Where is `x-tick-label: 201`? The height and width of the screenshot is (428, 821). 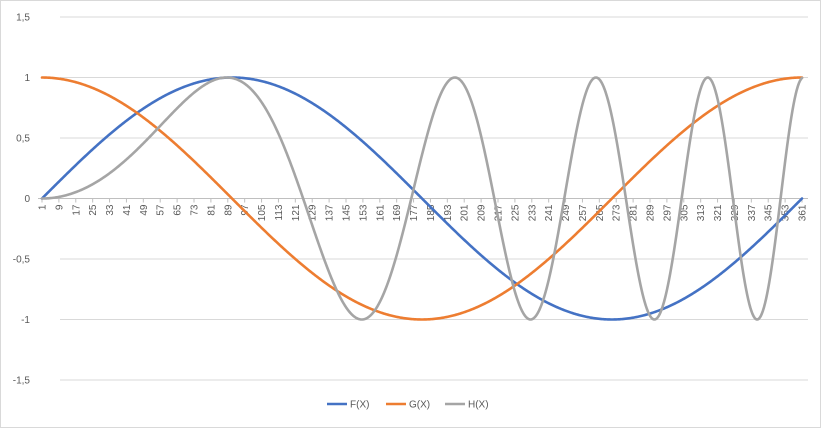
x-tick-label: 201 is located at coordinates (465, 212).